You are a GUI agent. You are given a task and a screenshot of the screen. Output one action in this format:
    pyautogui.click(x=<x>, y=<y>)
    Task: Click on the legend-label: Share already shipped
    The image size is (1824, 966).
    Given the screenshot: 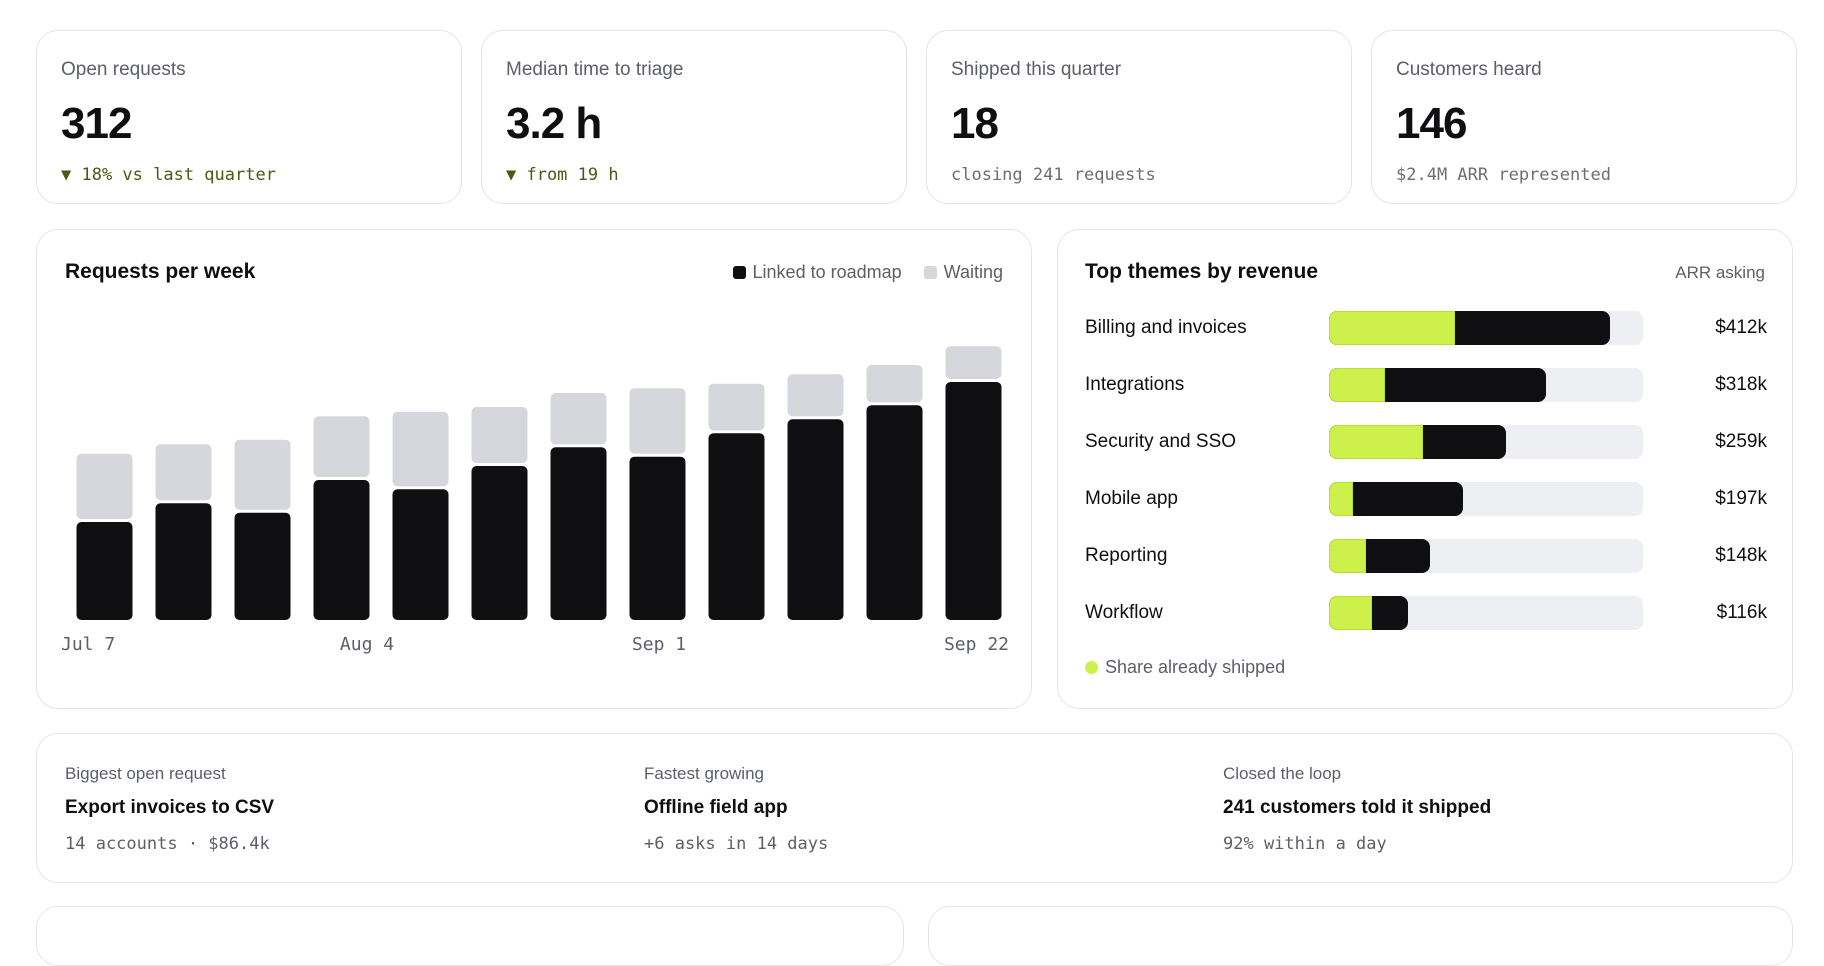 What is the action you would take?
    pyautogui.click(x=1195, y=667)
    